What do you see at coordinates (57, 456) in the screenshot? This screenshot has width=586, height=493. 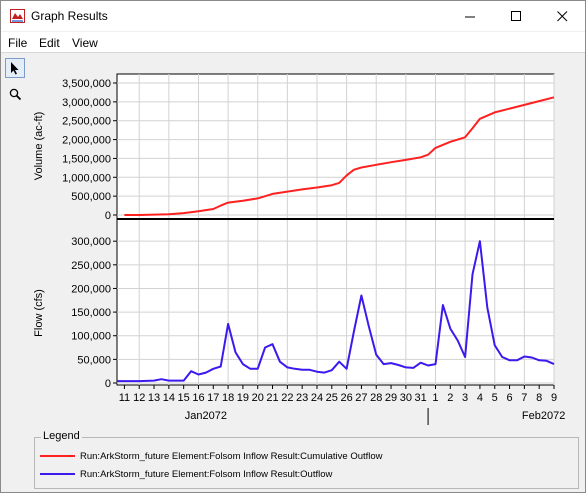 I see `legend-swatch-cumulative` at bounding box center [57, 456].